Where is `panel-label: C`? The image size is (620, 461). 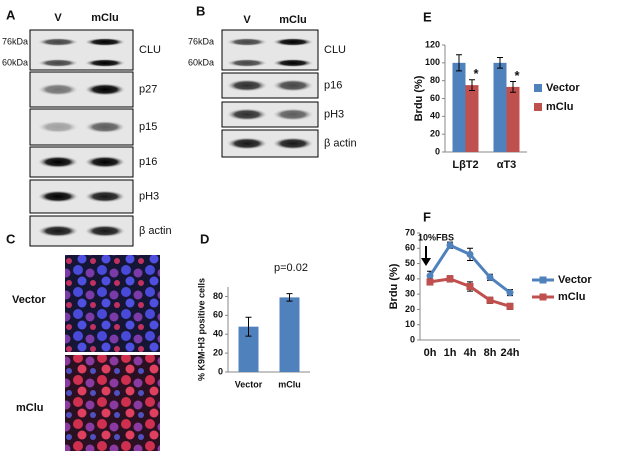
panel-label: C is located at coordinates (11, 238).